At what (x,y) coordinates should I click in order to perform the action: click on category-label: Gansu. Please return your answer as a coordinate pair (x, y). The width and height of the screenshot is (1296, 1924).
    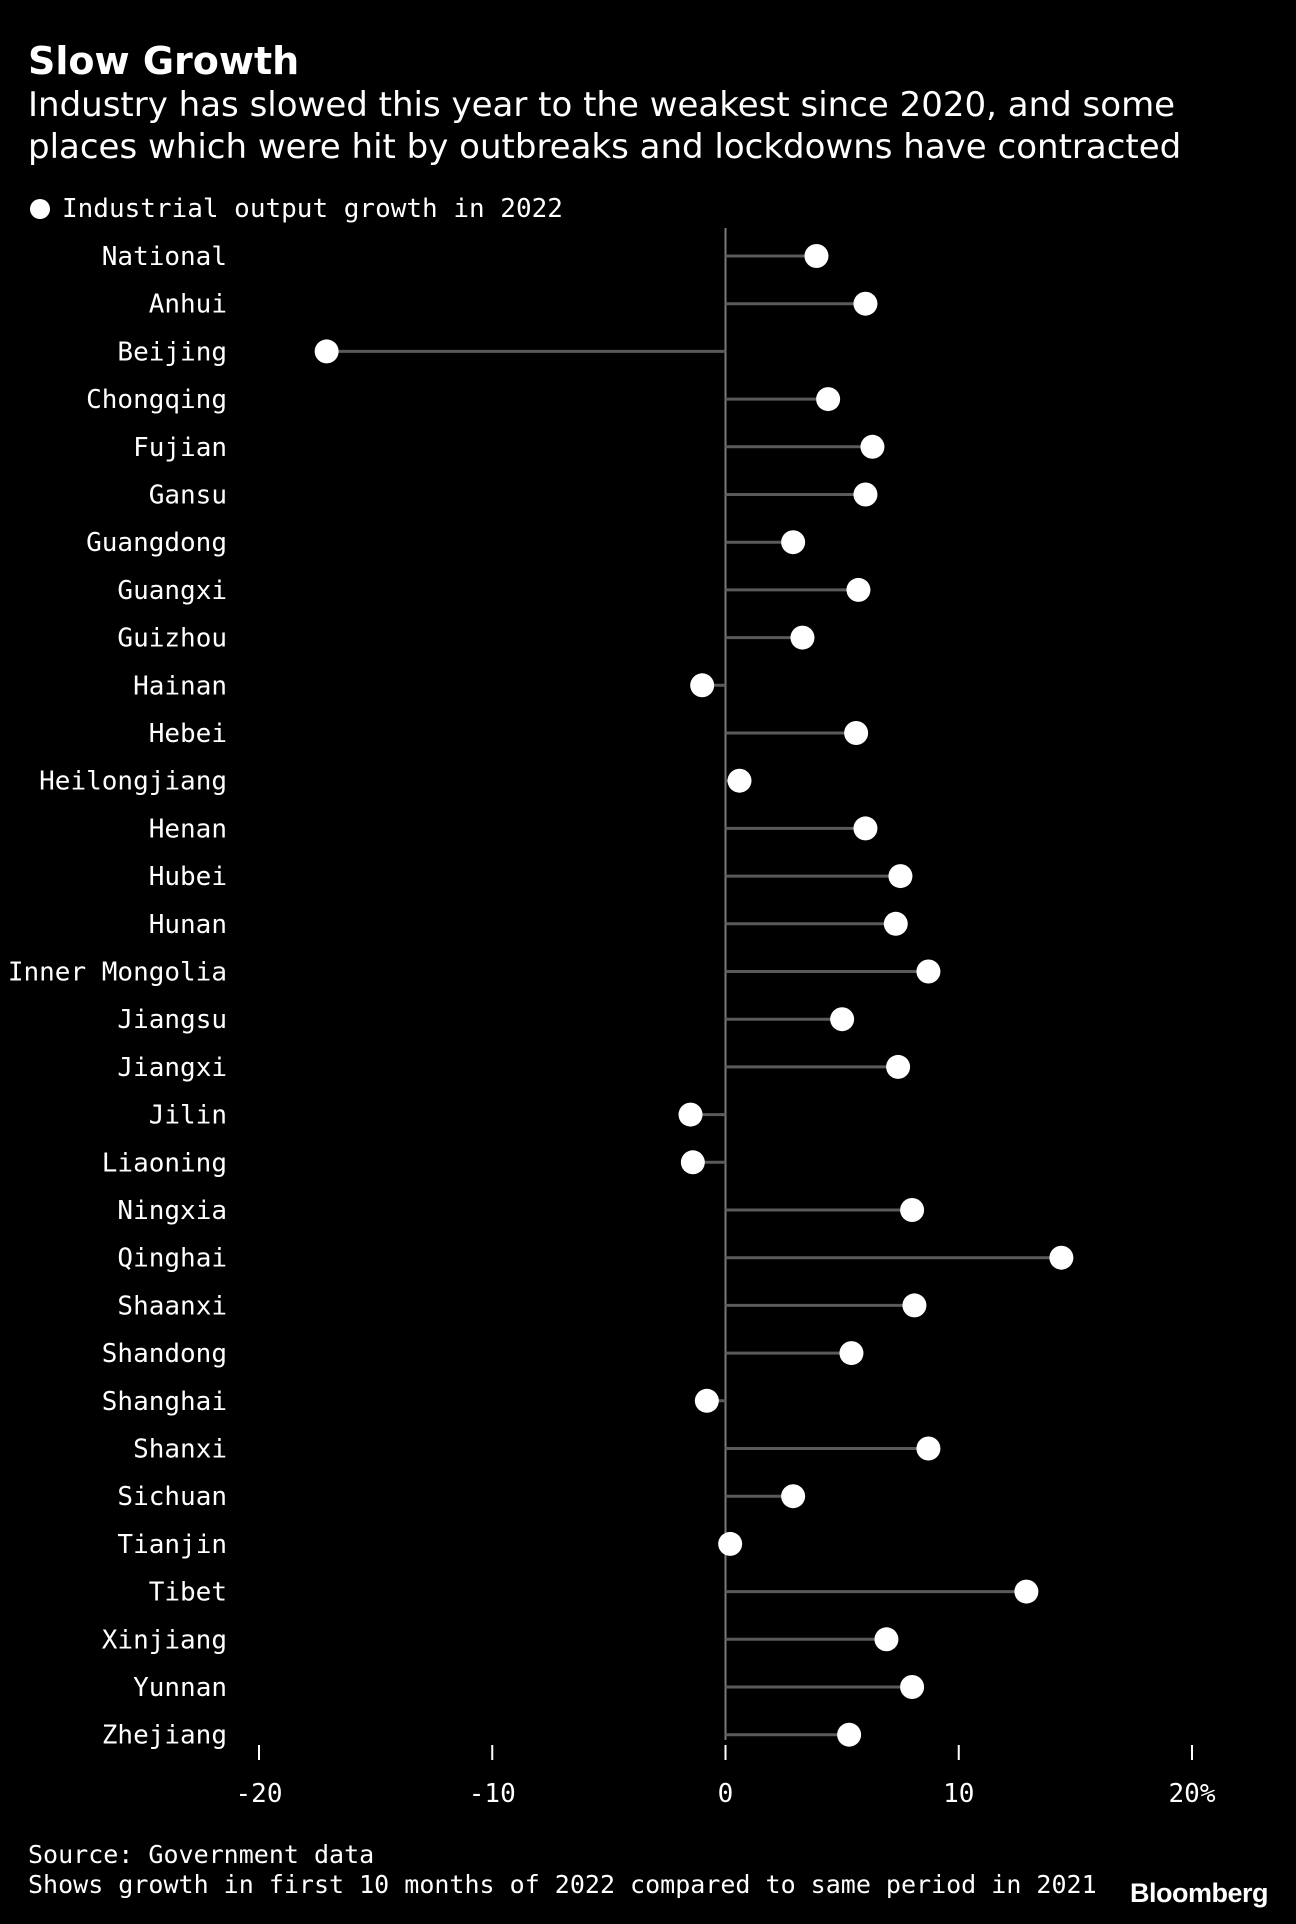
    Looking at the image, I should click on (188, 496).